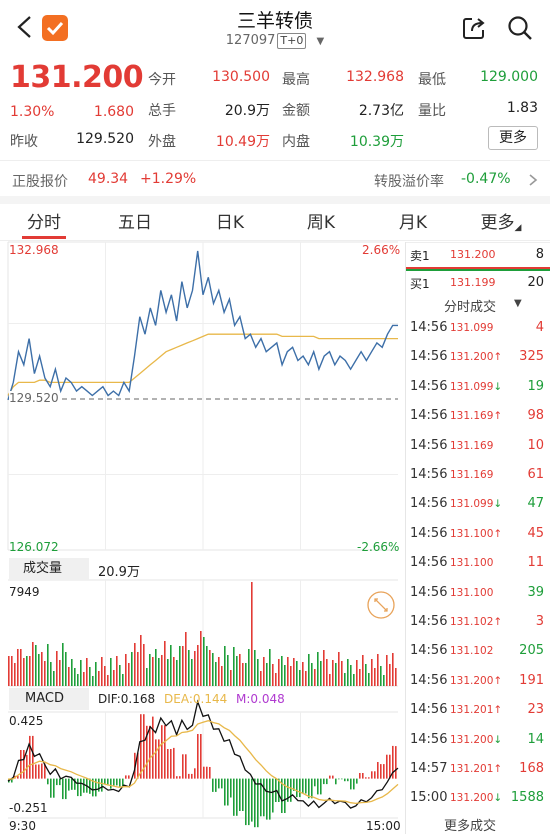 The width and height of the screenshot is (550, 834). I want to click on chevron-right-icon, so click(533, 180).